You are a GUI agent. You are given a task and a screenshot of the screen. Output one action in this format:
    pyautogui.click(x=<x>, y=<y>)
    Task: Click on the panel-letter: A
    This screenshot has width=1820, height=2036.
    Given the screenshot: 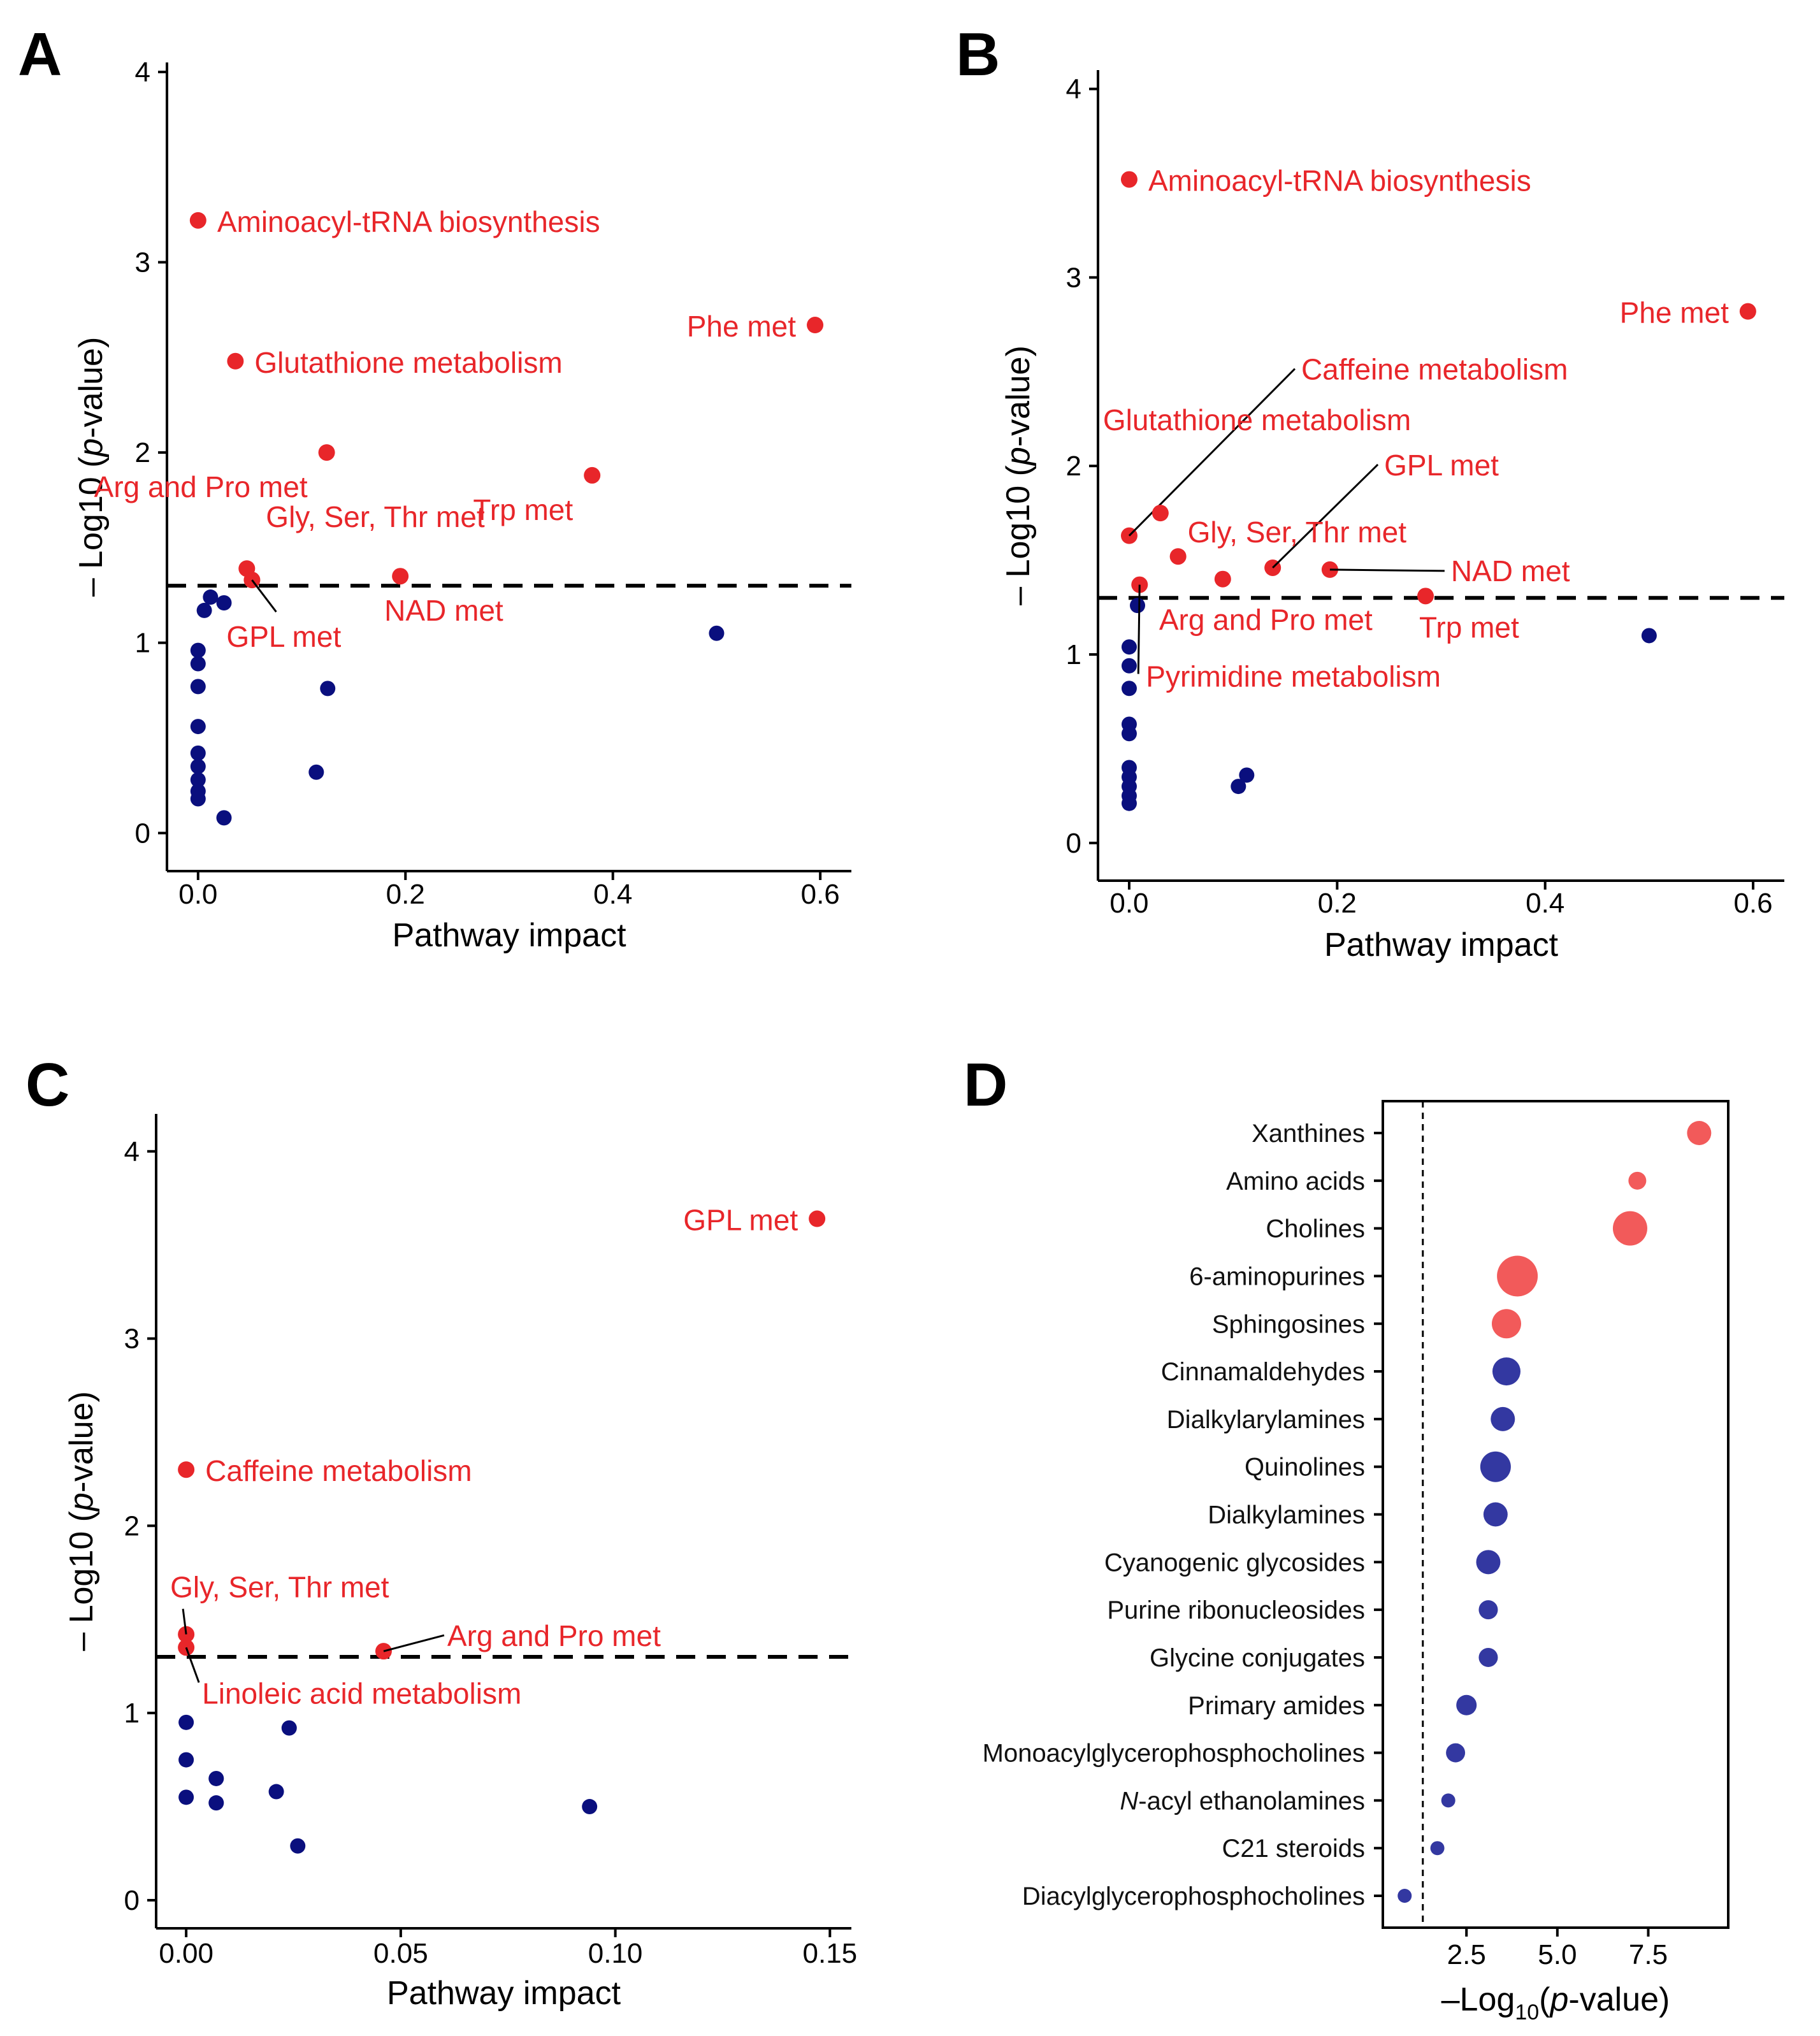 What is the action you would take?
    pyautogui.click(x=40, y=55)
    